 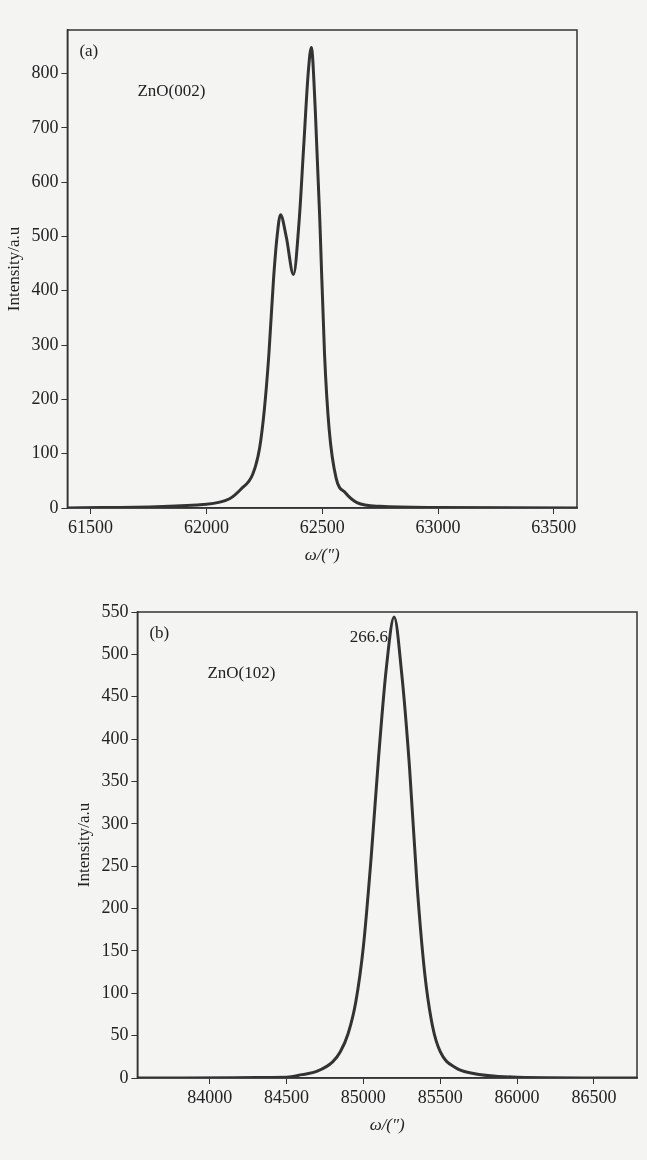 What do you see at coordinates (45, 180) in the screenshot?
I see `y-tick-label: 600` at bounding box center [45, 180].